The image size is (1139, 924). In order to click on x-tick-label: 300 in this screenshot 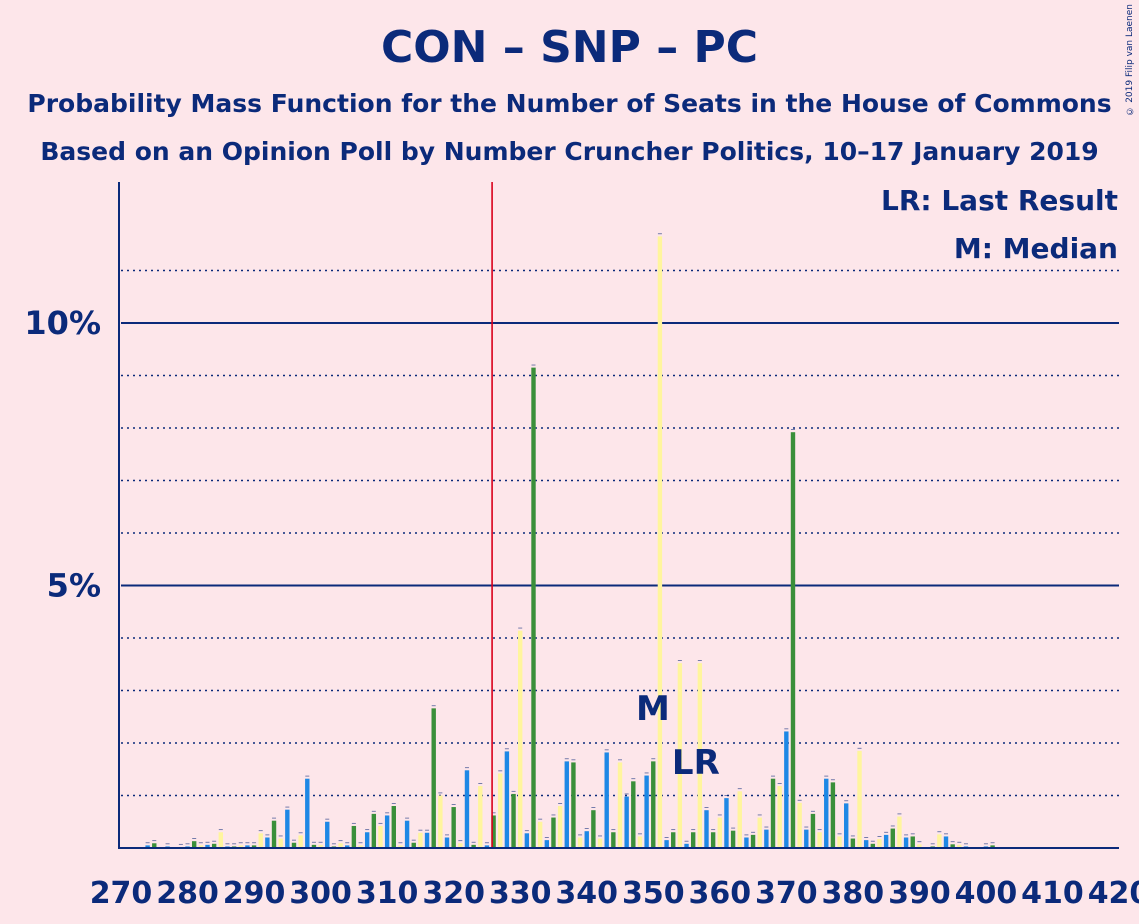, I will do `click(320, 893)`.